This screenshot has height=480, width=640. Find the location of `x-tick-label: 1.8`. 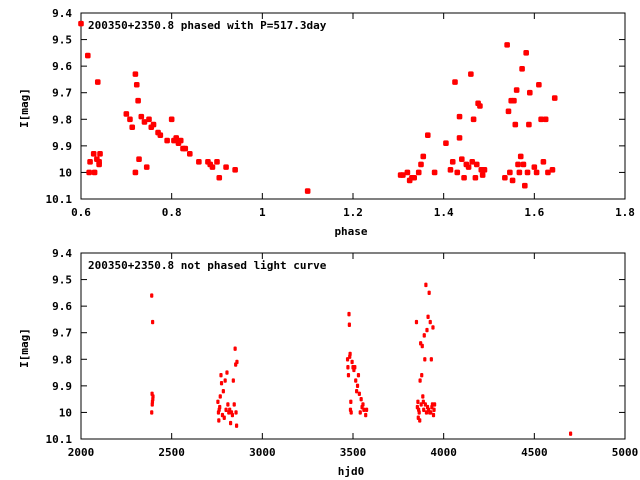

x-tick-label: 1.8 is located at coordinates (625, 212).